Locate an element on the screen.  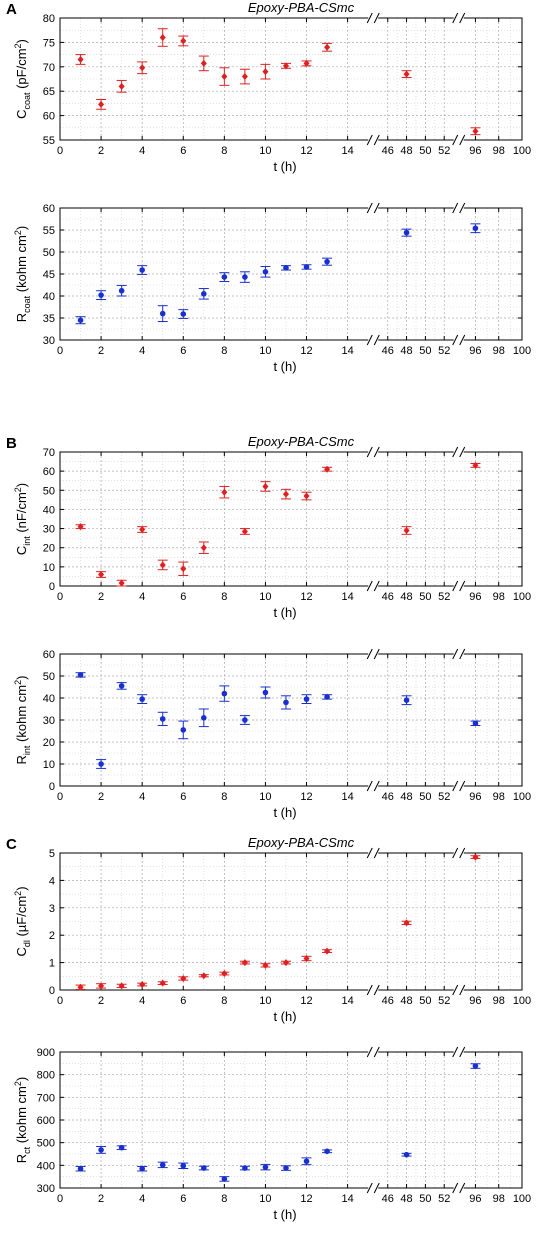
y-tick-label: 70 is located at coordinates (49, 68).